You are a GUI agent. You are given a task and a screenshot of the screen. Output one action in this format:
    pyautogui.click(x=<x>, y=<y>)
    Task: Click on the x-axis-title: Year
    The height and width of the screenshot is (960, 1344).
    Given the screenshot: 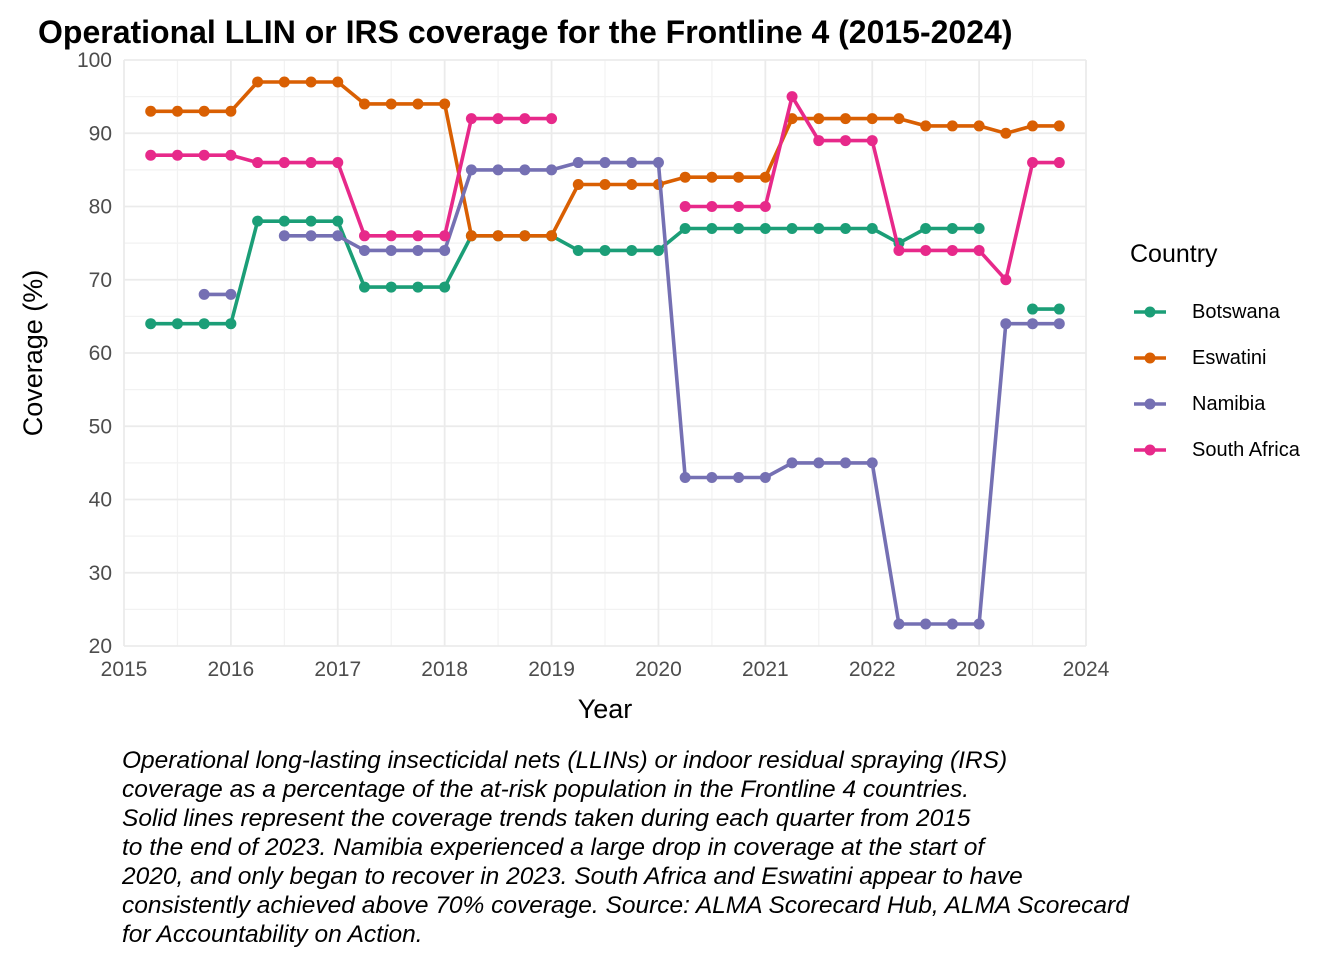 What is the action you would take?
    pyautogui.click(x=605, y=709)
    